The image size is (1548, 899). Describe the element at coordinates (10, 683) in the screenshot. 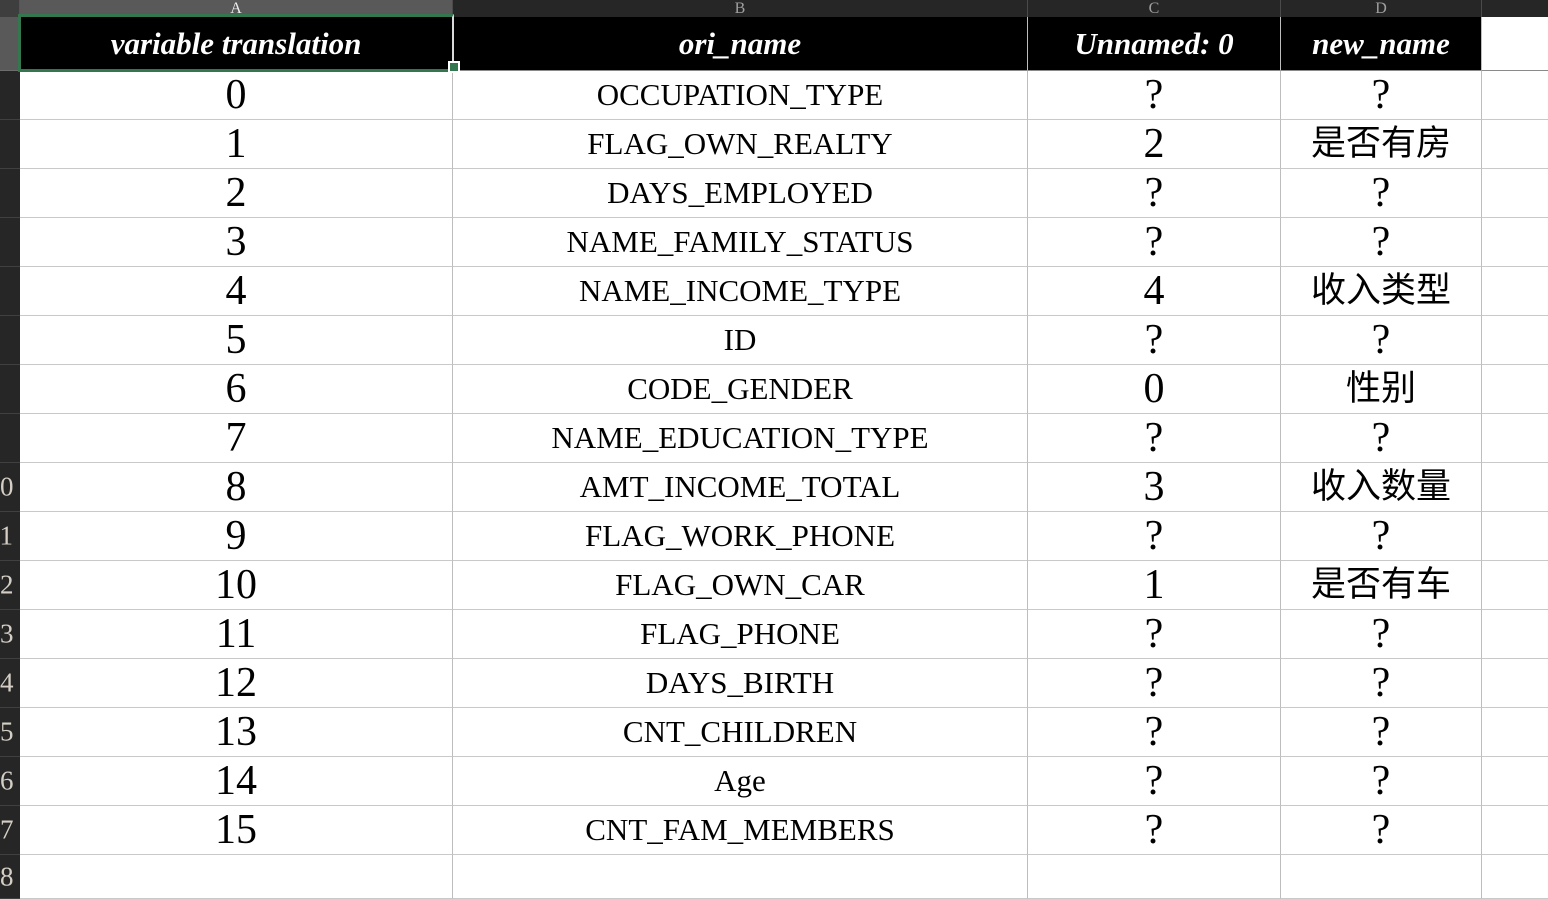

I see `row-header-14: 14` at that location.